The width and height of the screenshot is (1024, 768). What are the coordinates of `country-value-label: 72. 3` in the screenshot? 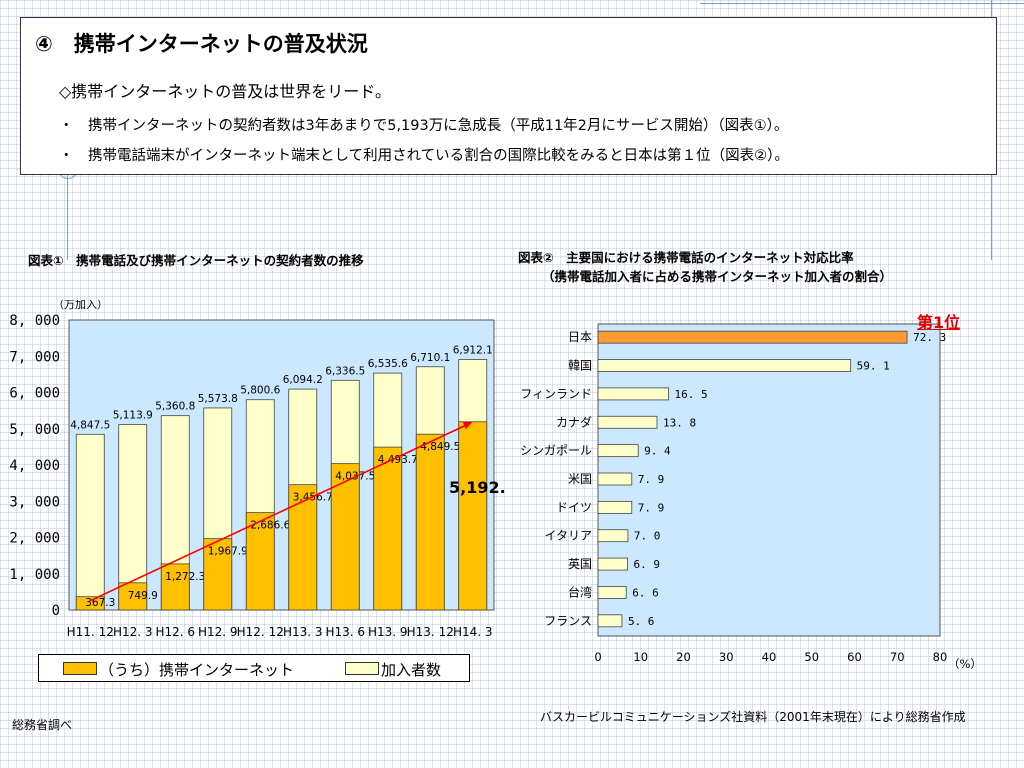 It's located at (929, 337).